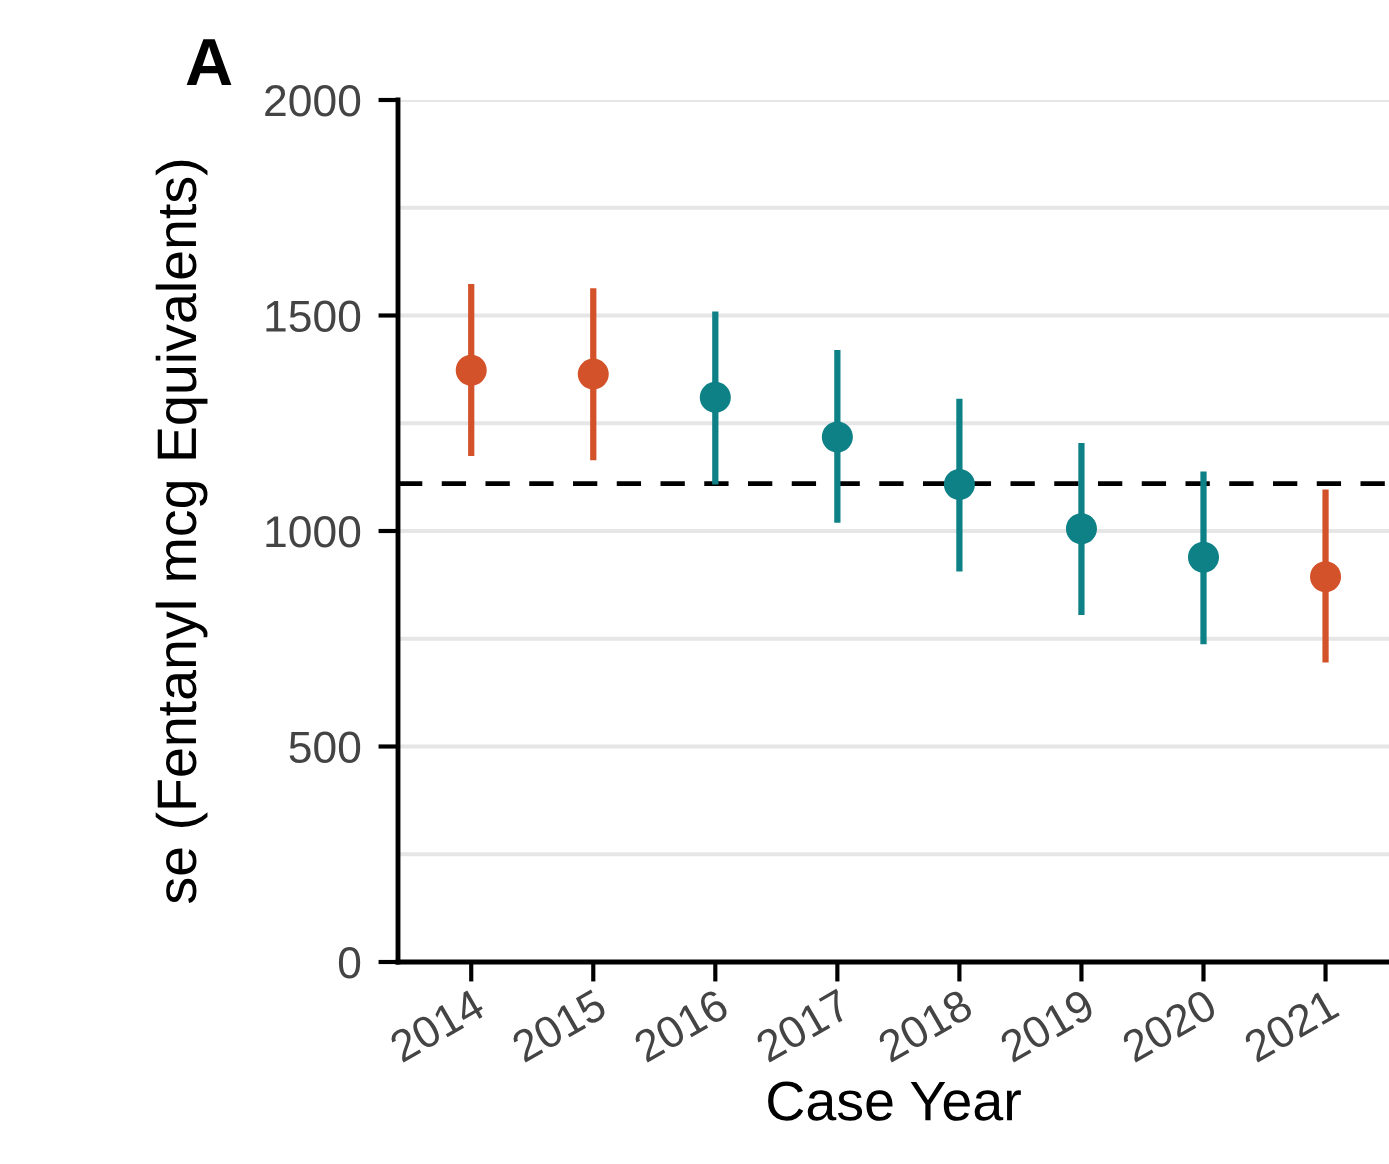 This screenshot has height=1164, width=1389. What do you see at coordinates (559, 1025) in the screenshot?
I see `x-tick-label: 2015` at bounding box center [559, 1025].